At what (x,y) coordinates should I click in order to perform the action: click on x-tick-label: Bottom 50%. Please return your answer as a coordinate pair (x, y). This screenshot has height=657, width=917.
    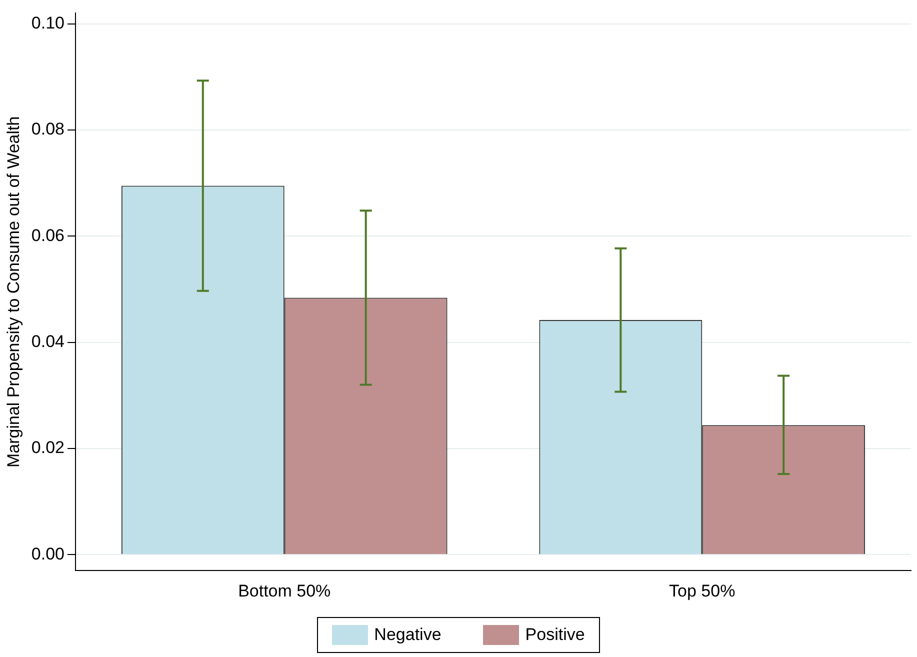
    Looking at the image, I should click on (284, 590).